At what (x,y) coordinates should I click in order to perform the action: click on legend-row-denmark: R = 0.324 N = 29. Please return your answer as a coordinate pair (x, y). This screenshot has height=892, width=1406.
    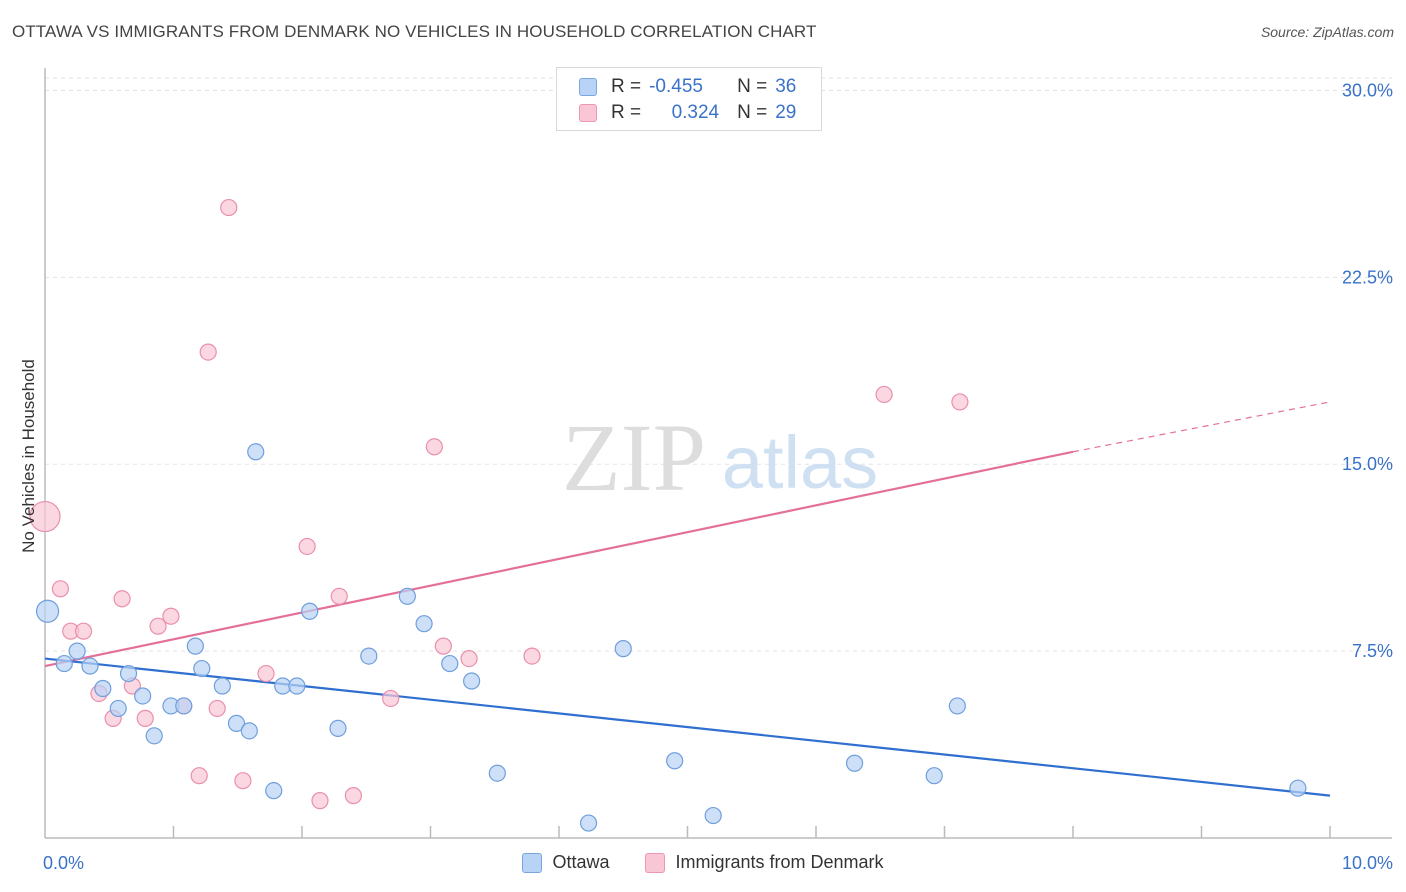
    Looking at the image, I should click on (687, 113).